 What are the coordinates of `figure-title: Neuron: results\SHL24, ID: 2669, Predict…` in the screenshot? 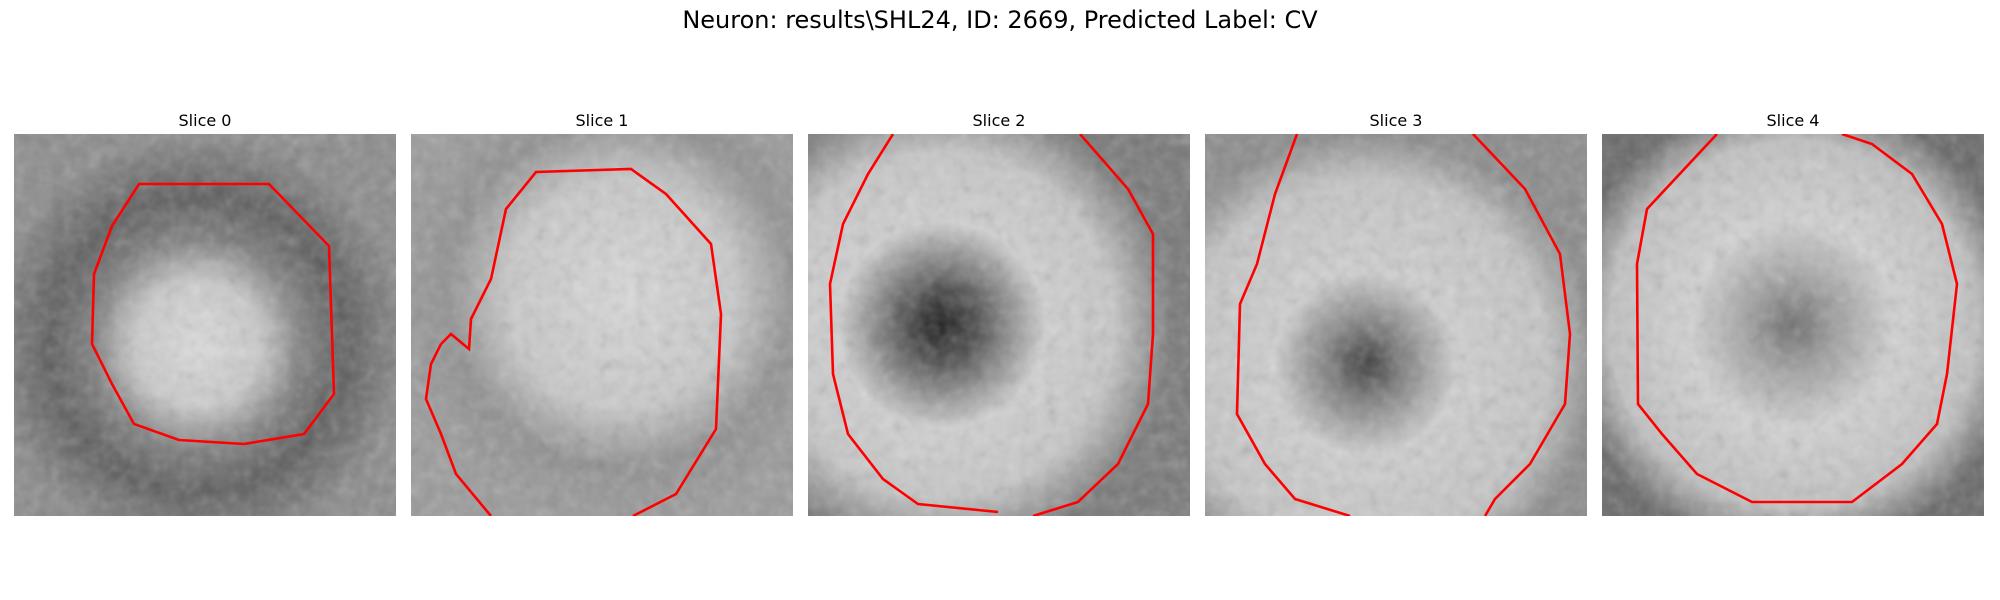 It's located at (1000, 20).